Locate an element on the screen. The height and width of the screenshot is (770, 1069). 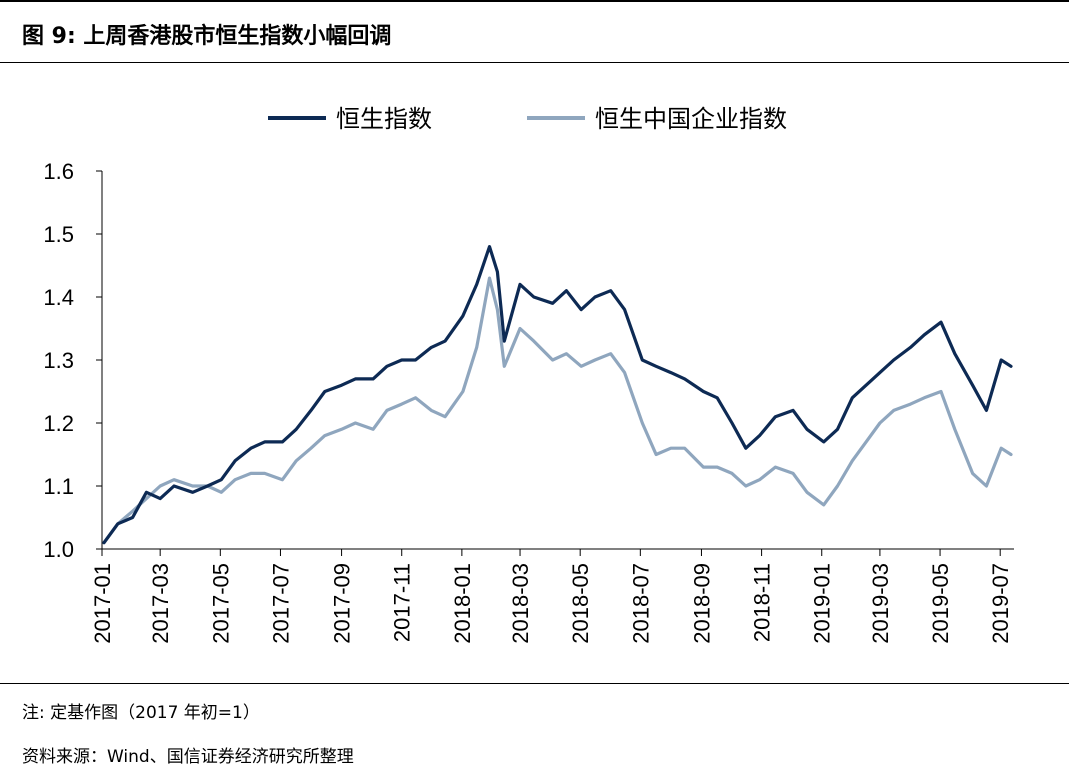
footer-divider is located at coordinates (534, 683).